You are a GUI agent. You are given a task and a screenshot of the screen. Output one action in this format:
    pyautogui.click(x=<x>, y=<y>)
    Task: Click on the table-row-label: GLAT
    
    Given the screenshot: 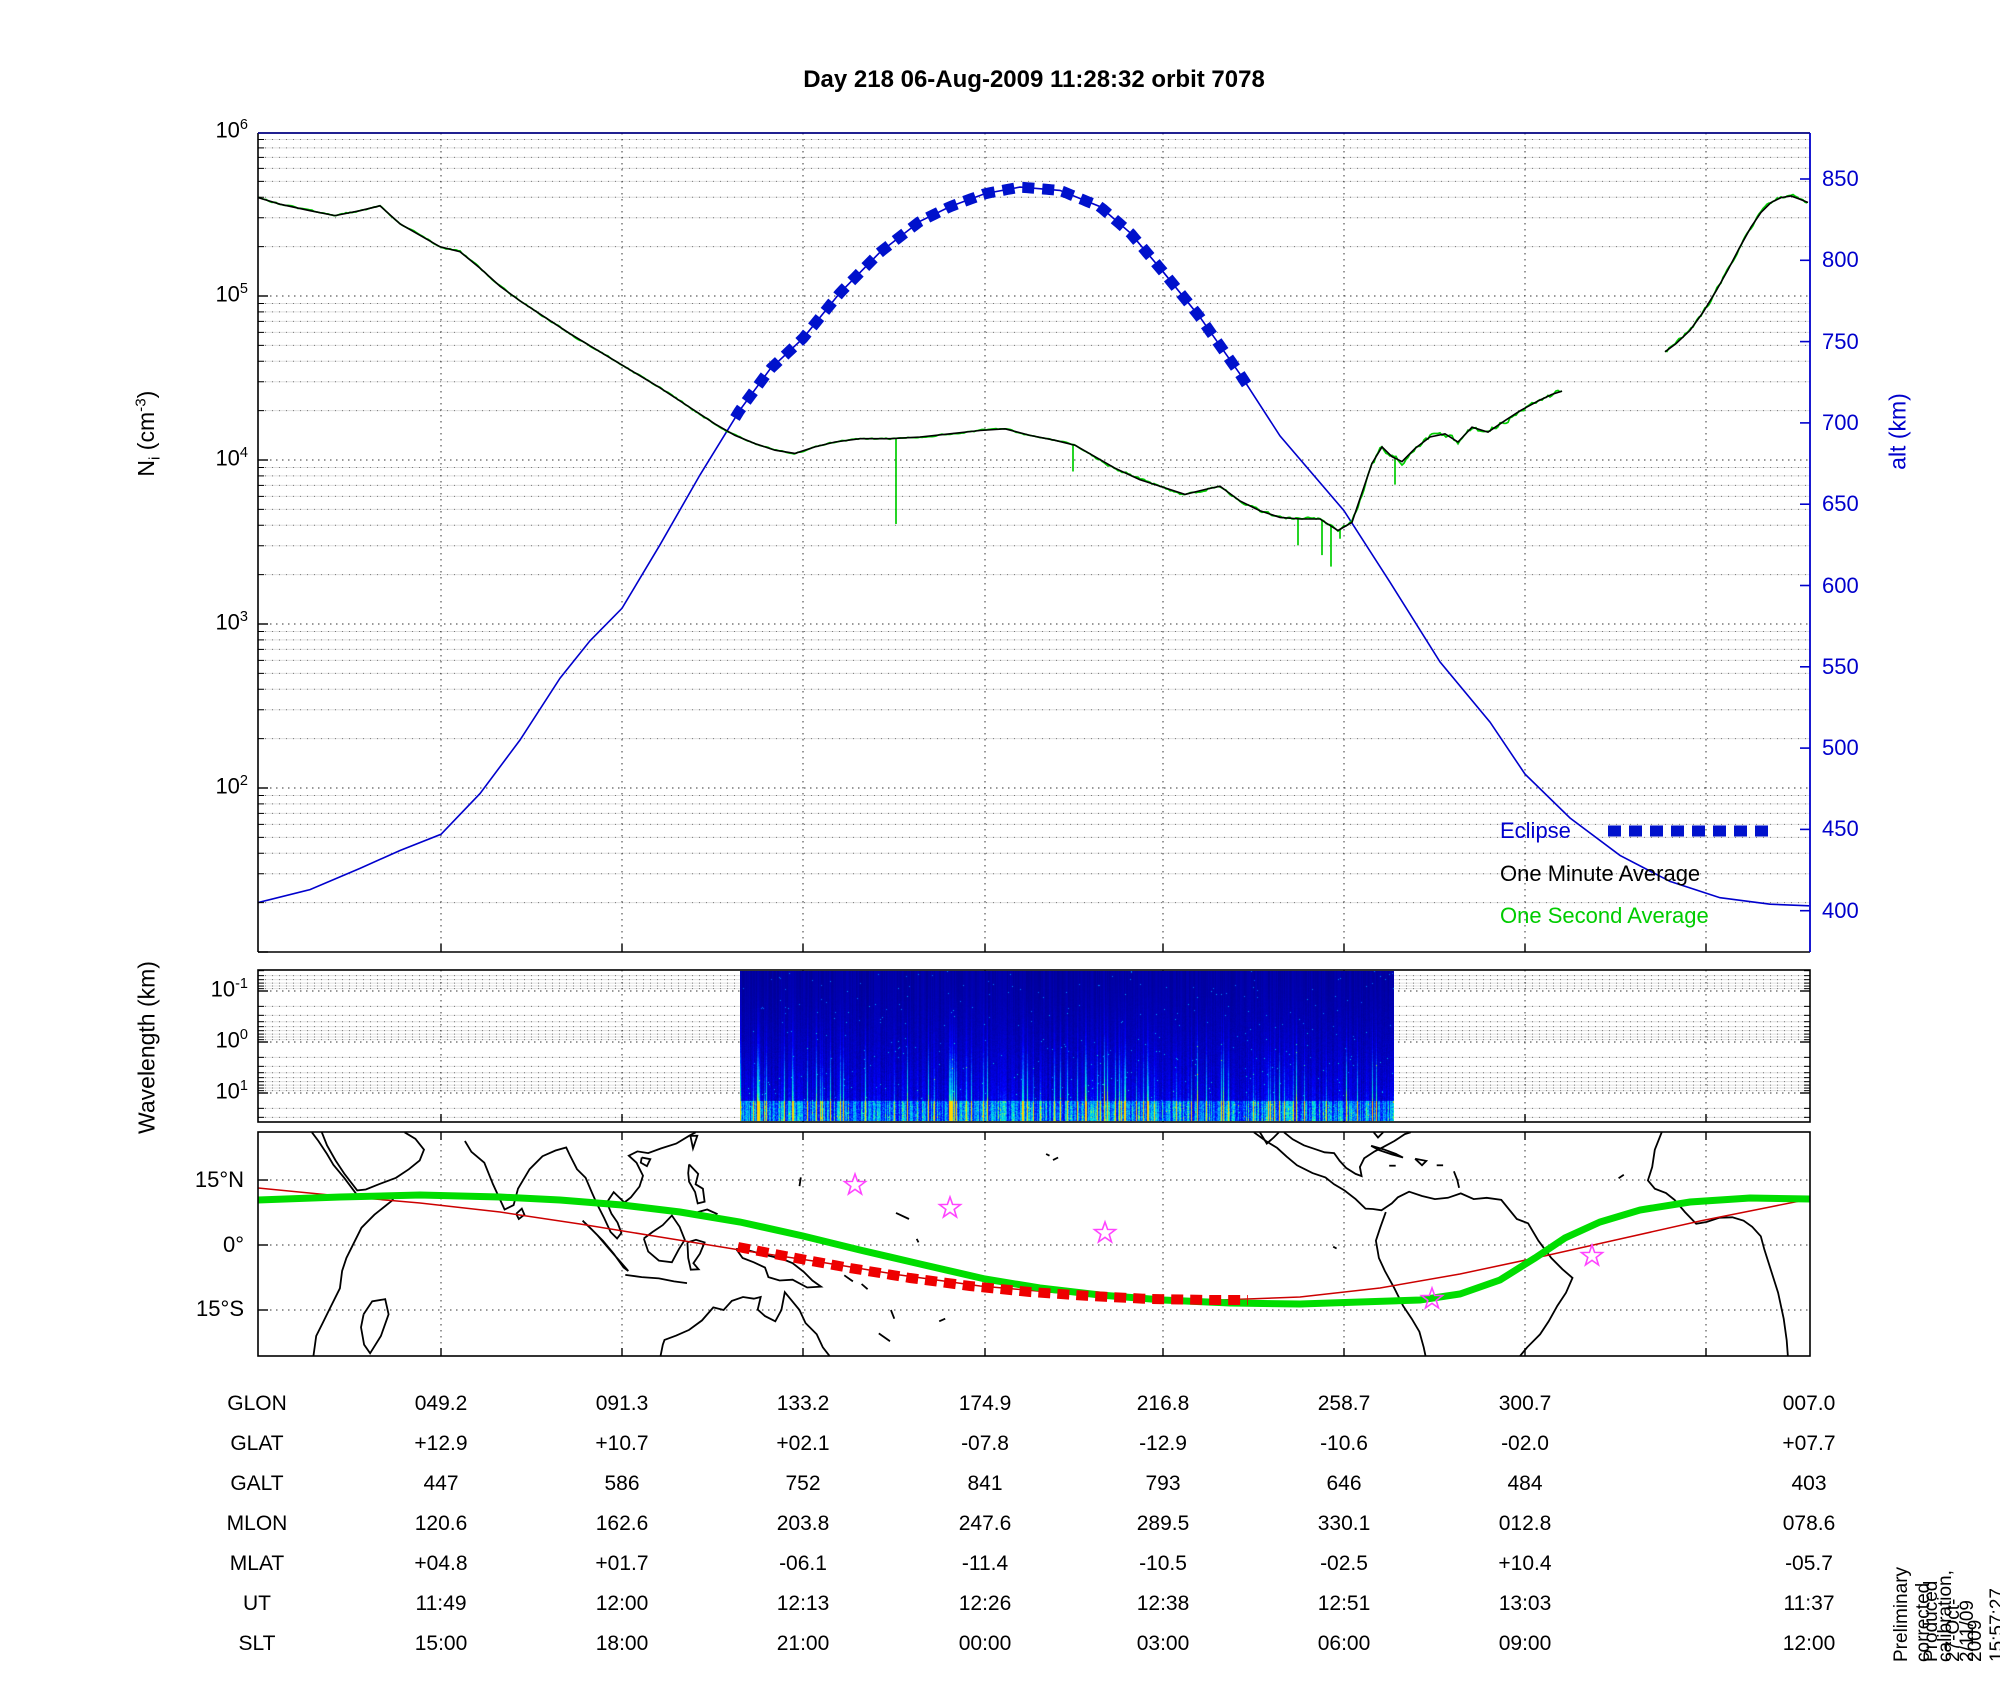 What is the action you would take?
    pyautogui.click(x=257, y=1443)
    